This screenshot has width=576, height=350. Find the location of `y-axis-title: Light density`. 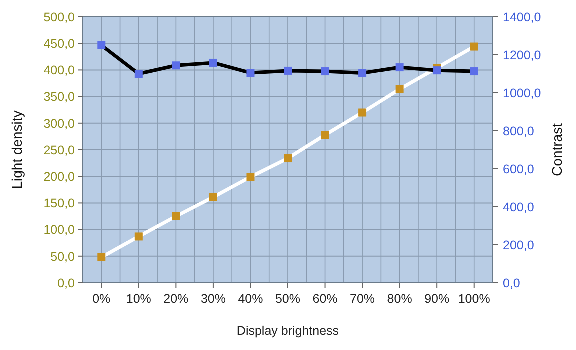

y-axis-title: Light density is located at coordinates (17, 150).